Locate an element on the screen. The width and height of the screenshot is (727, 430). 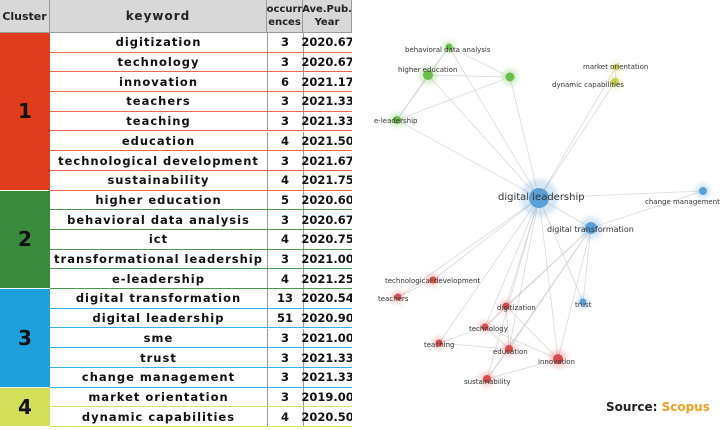
keyword-cell: teaching is located at coordinates (159, 121).